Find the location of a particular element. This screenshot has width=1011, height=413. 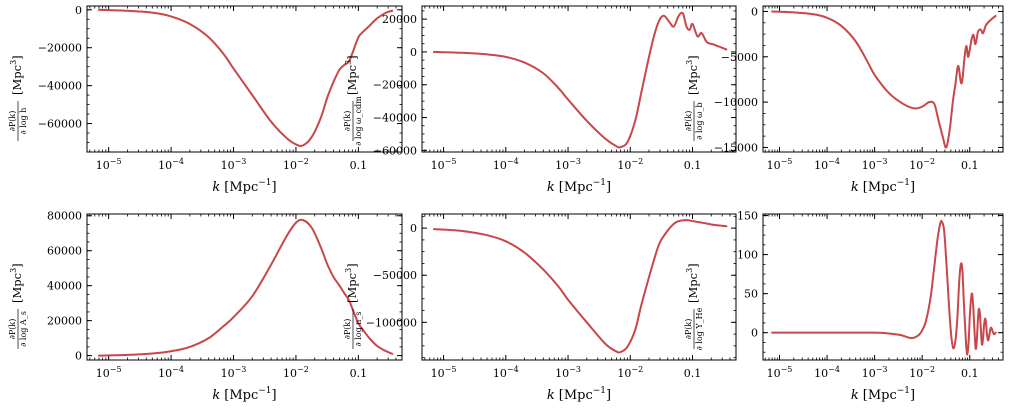

y-tick-label: −5000 is located at coordinates (739, 57).